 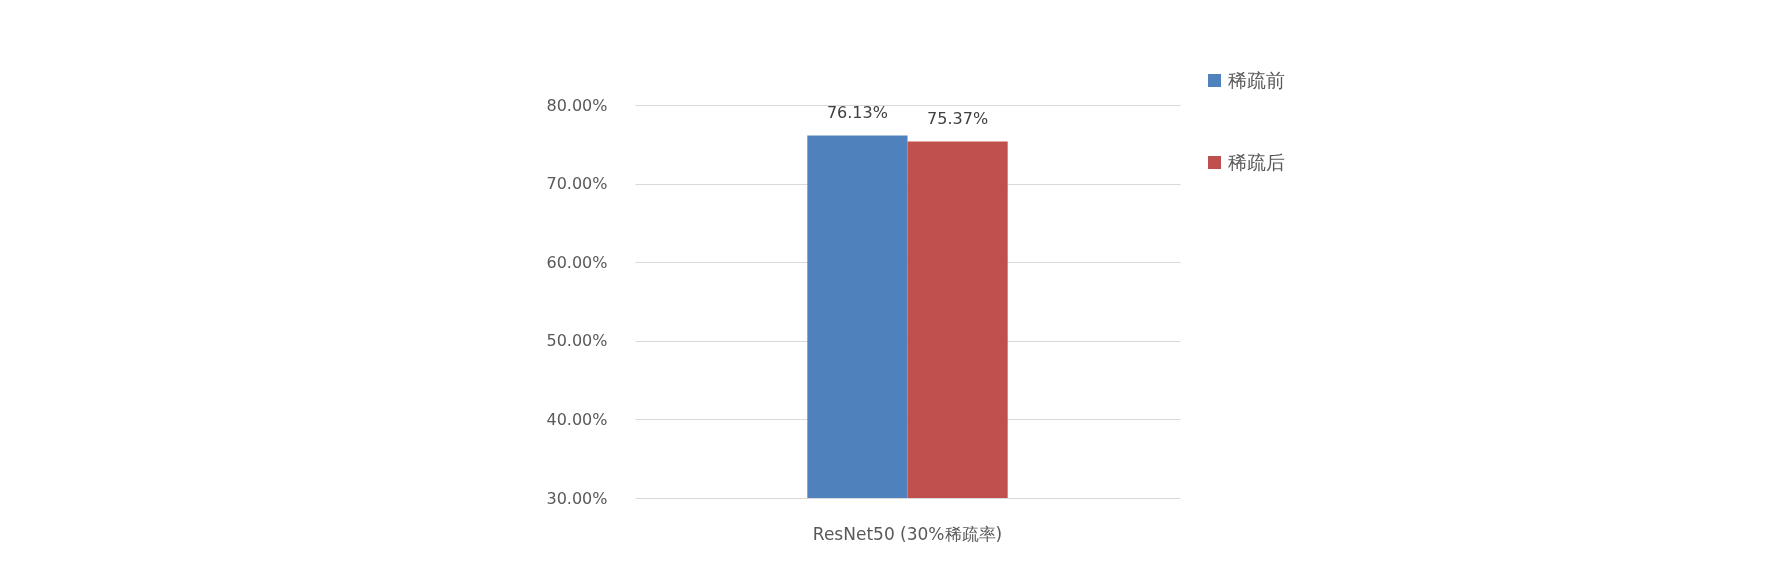 I want to click on y-tick-label: 50.00%, so click(x=577, y=341).